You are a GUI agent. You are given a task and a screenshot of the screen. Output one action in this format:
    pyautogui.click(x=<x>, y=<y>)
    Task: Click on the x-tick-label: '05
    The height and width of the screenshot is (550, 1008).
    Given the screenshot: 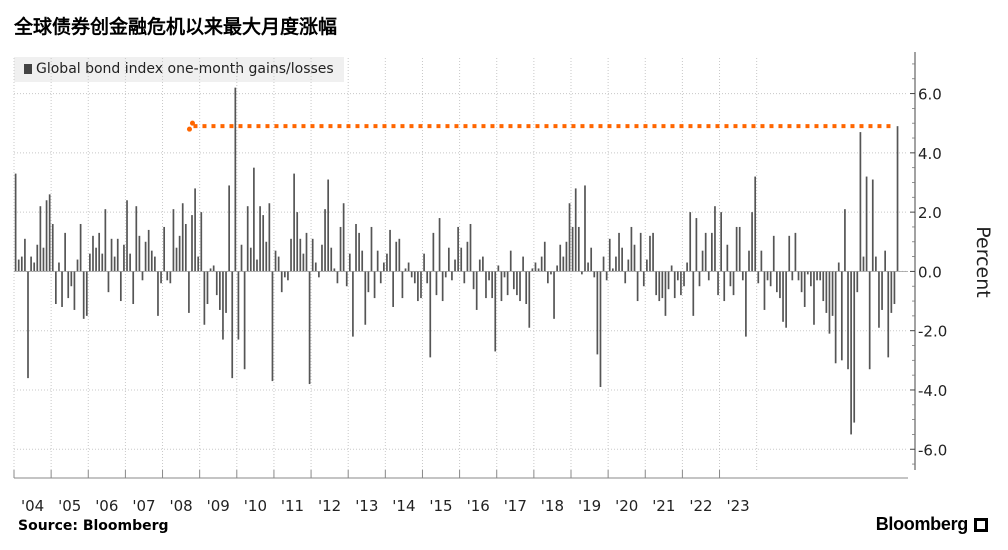 What is the action you would take?
    pyautogui.click(x=69, y=506)
    